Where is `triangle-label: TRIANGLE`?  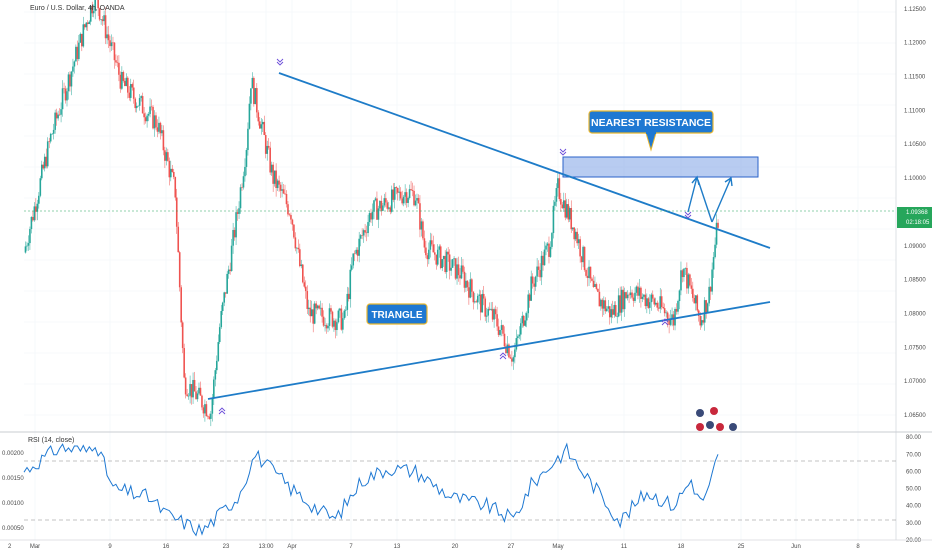 triangle-label: TRIANGLE is located at coordinates (397, 314).